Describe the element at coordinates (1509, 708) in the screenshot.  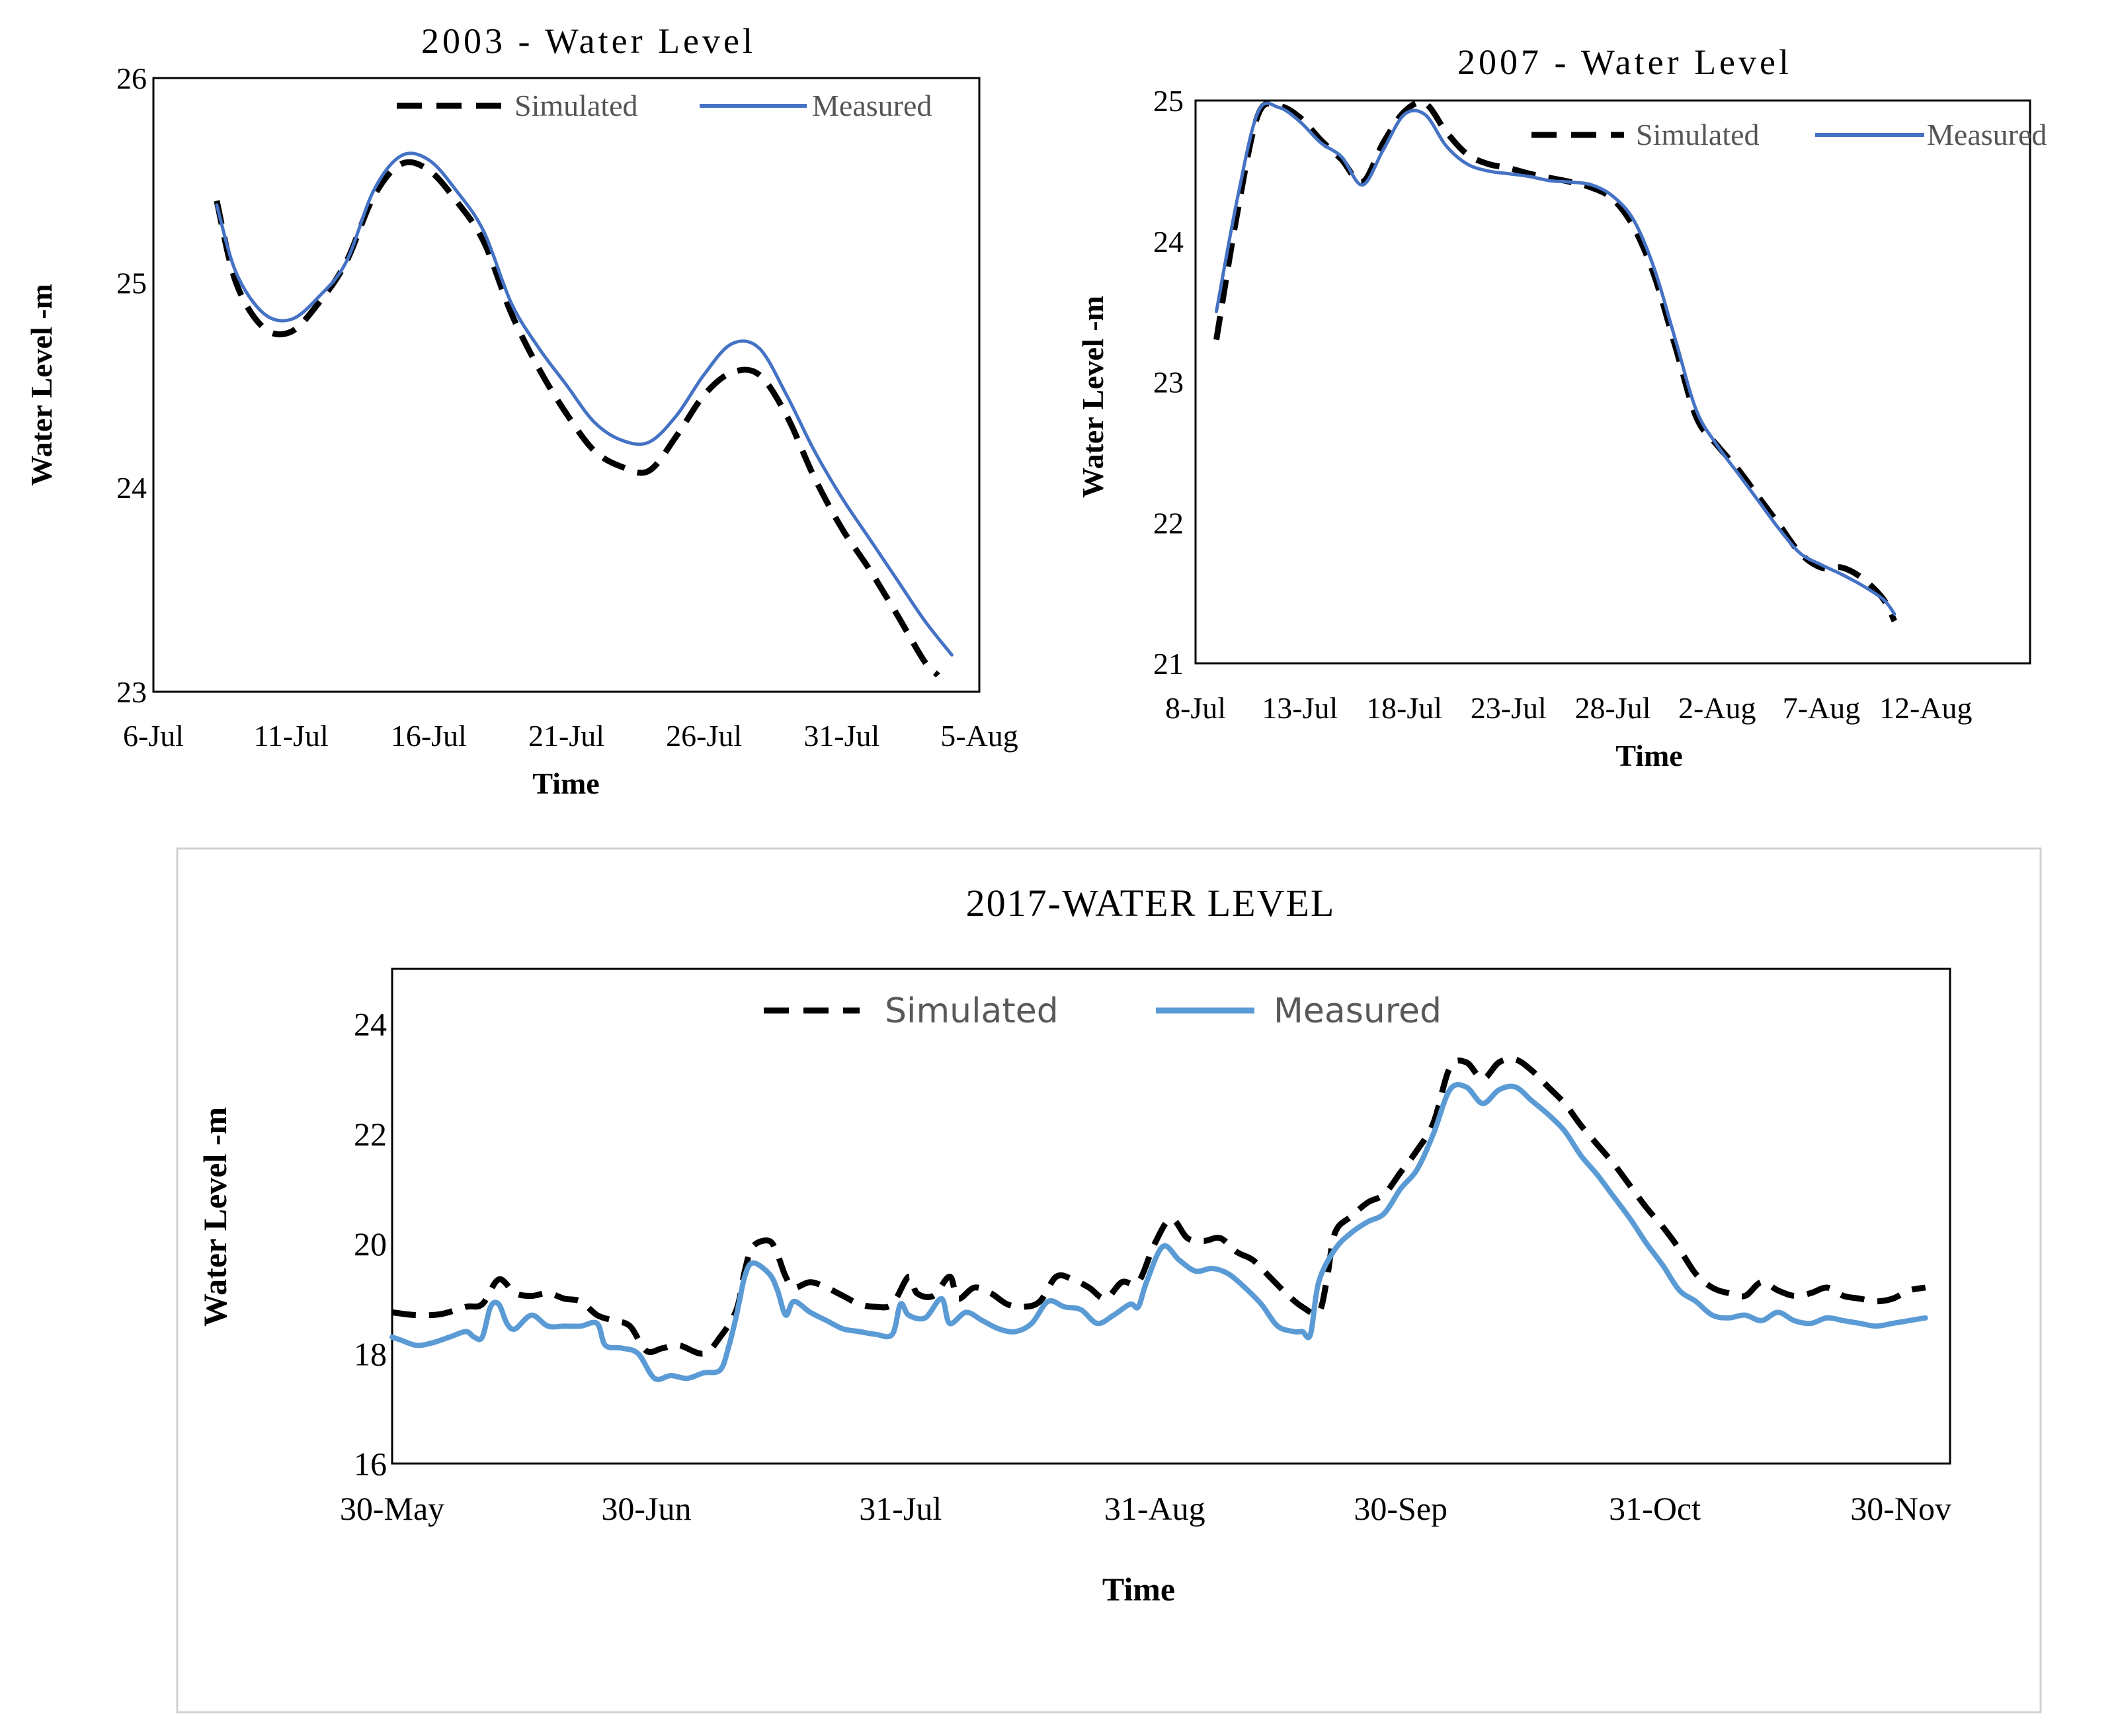
I see `x-tick-label: 23-Jul` at that location.